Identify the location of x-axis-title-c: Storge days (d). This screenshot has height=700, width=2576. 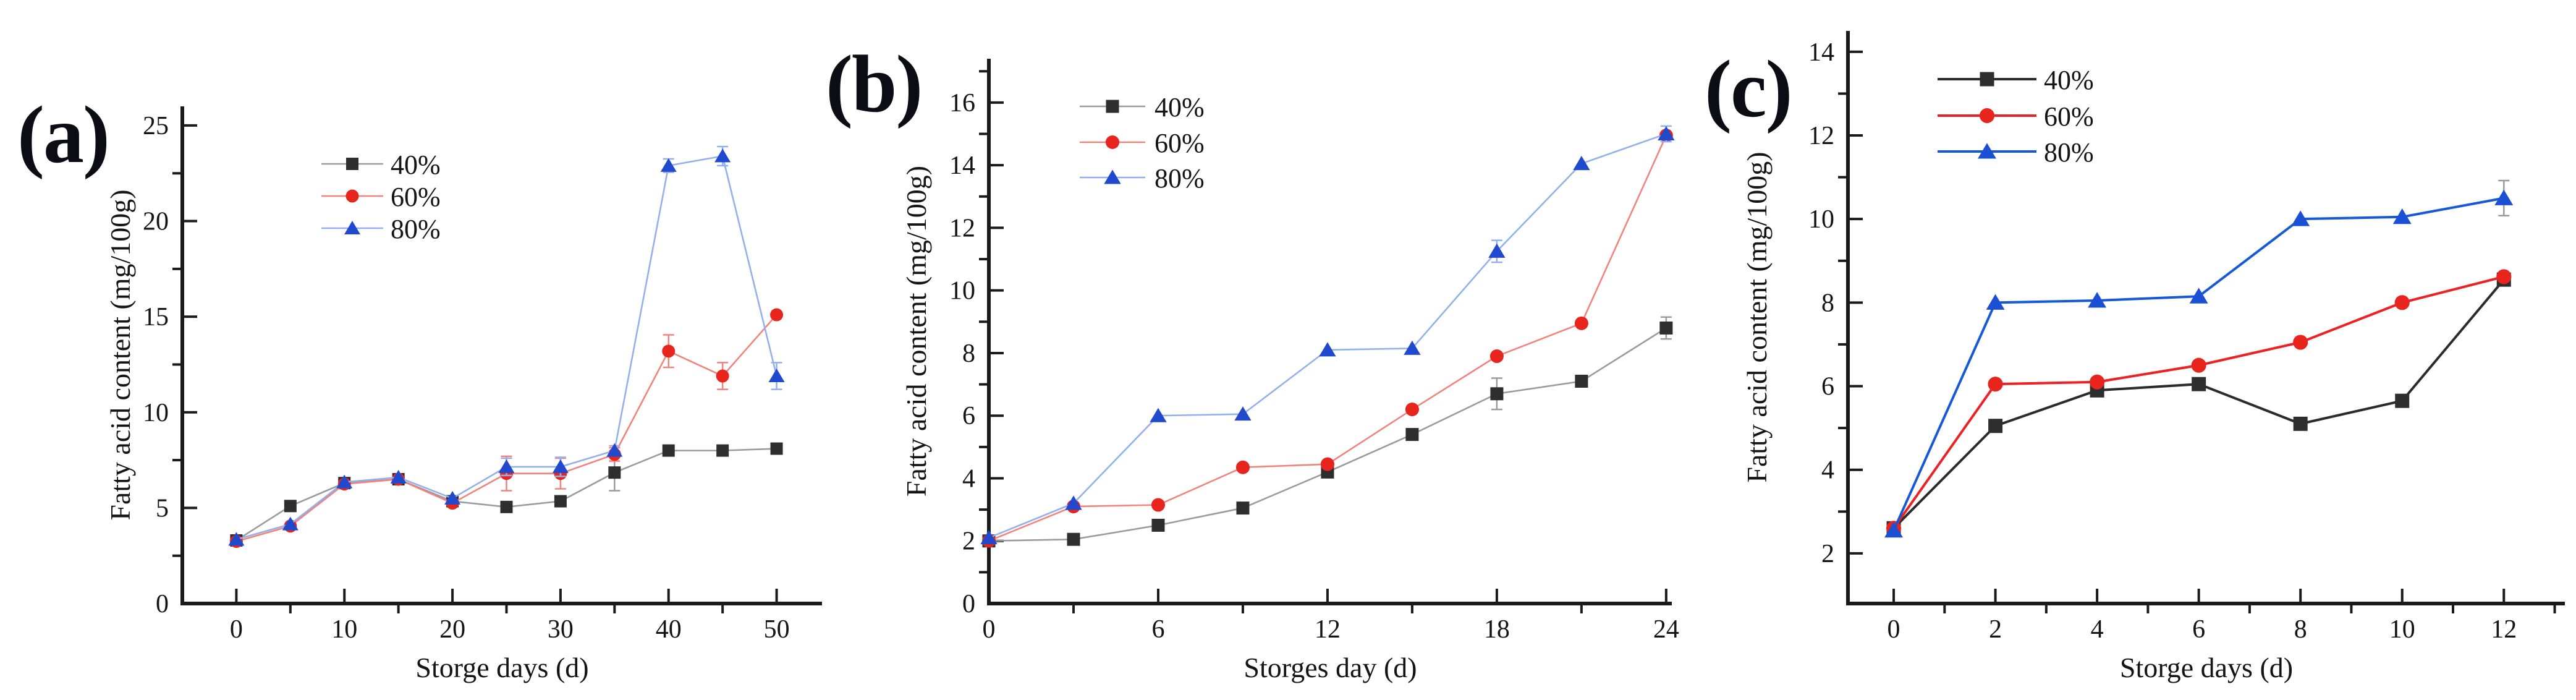
(2206, 667).